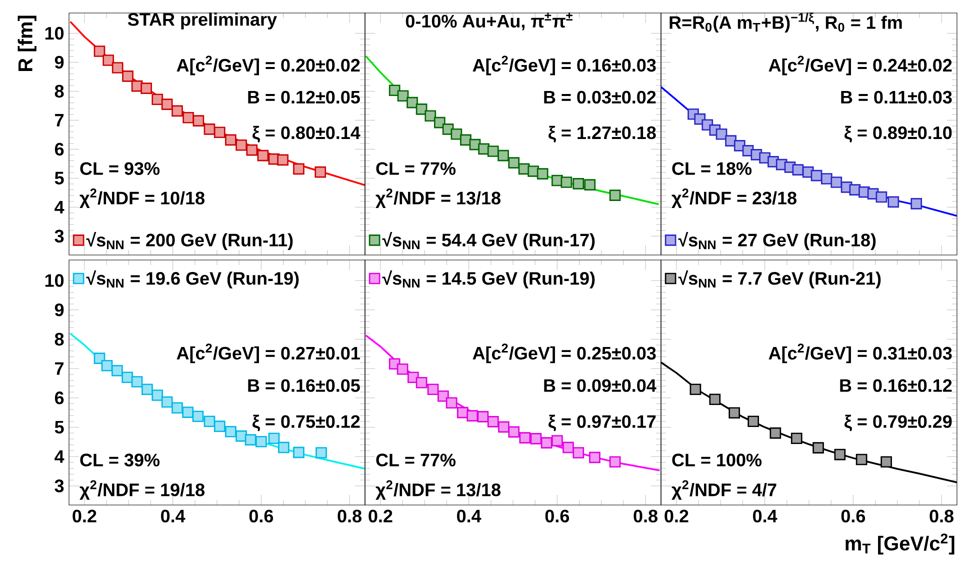 The image size is (965, 564). What do you see at coordinates (488, 241) in the screenshot?
I see `legend-label: √s$_{NN}$ = 54.4 GeV (Run-17)` at bounding box center [488, 241].